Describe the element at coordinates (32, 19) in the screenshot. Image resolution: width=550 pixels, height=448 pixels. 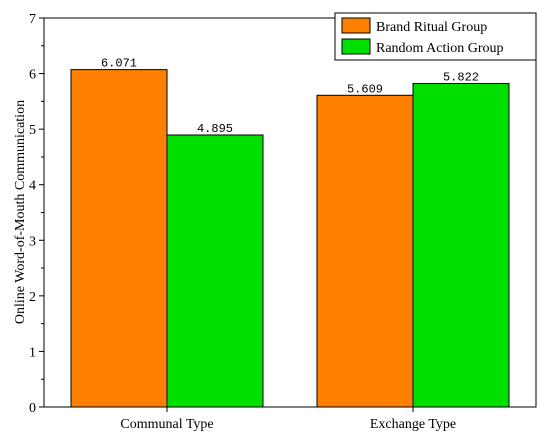
I see `y-tick-label-7: 7` at that location.